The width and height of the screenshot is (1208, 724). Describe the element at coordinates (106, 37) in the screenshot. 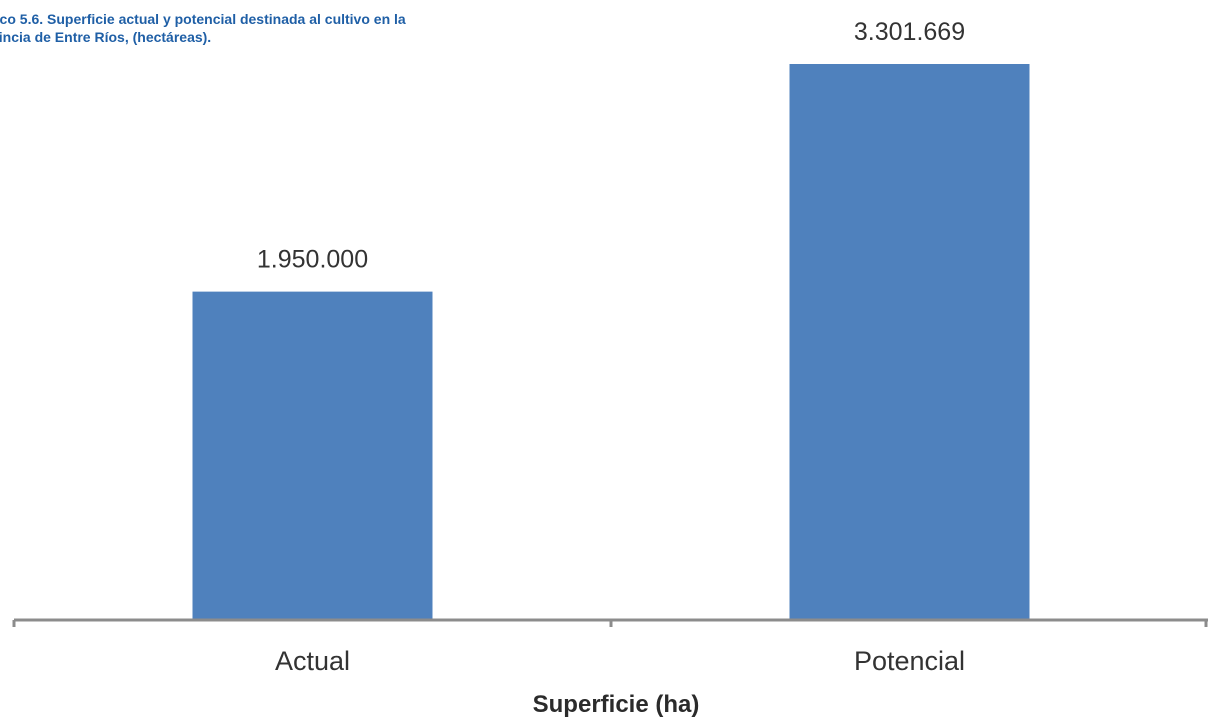

I see `chart-title-line-2: vincia de Entre Ríos, (hectáreas).` at that location.